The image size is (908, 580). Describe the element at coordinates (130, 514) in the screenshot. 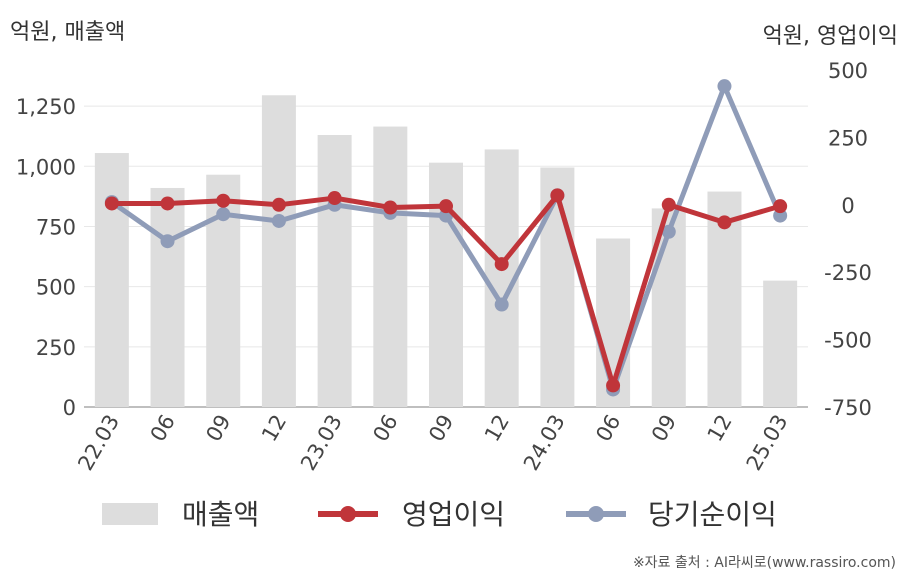

I see `legend-swatch-revenue` at that location.